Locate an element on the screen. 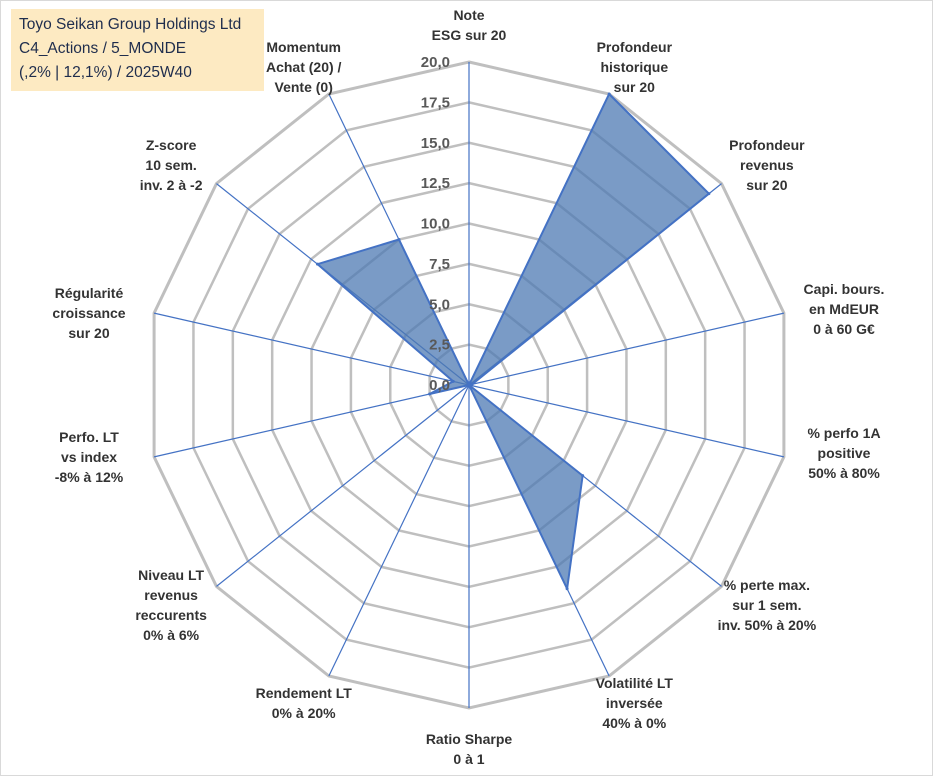 The image size is (933, 776). tick-label-1: 2,5 is located at coordinates (439, 345).